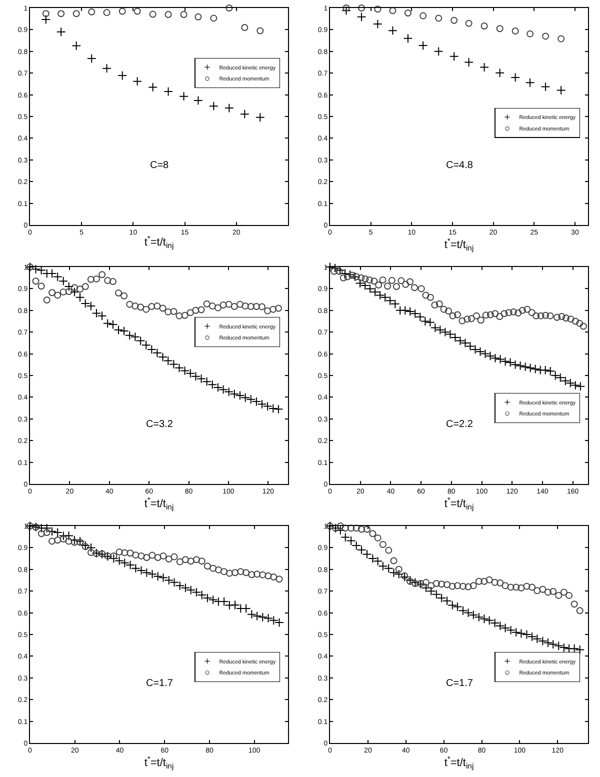 The height and width of the screenshot is (777, 600). I want to click on annotation: C=8, so click(160, 165).